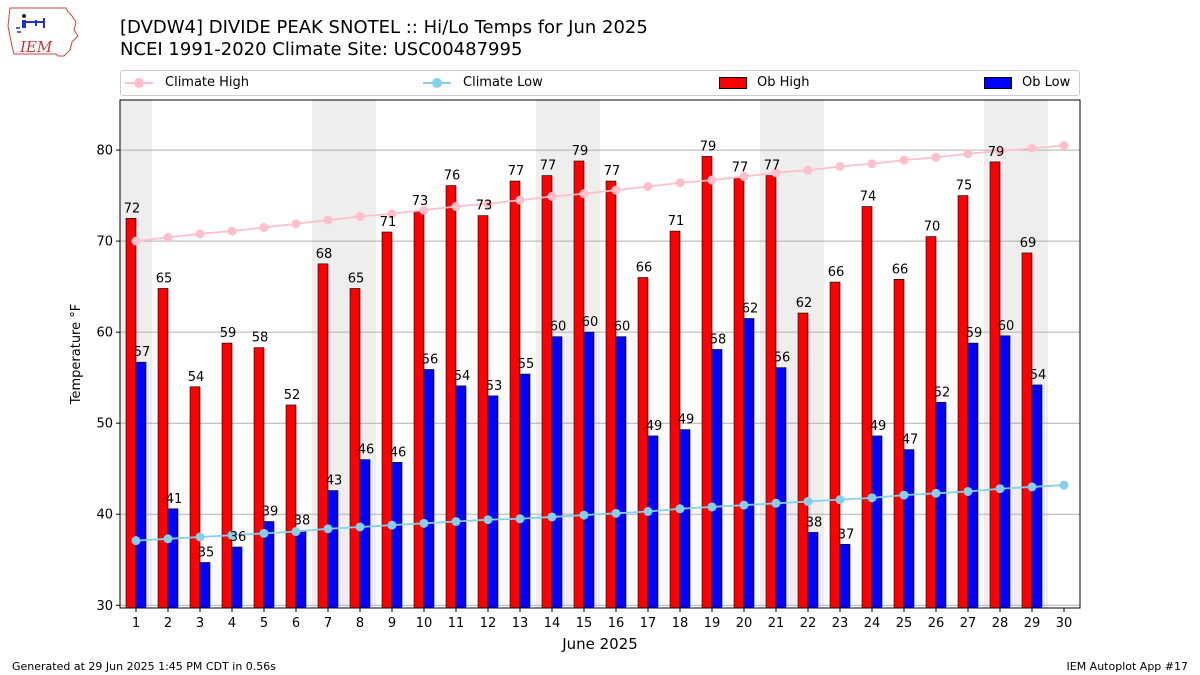 The width and height of the screenshot is (1200, 675). I want to click on x-tick-label: 21, so click(776, 623).